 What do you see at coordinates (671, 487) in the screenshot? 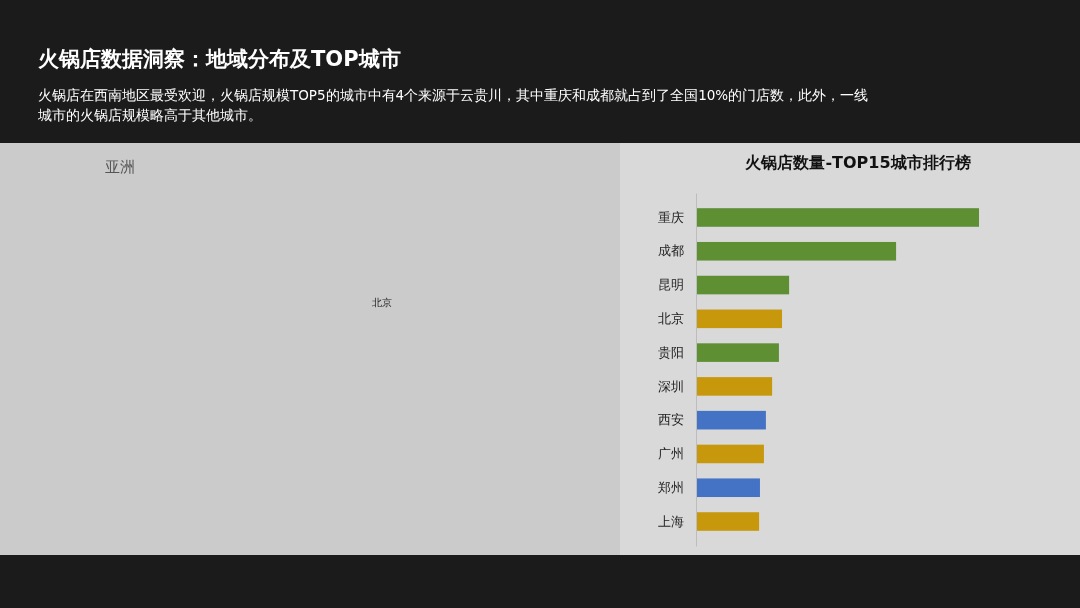
I see `y-tick-label: 郑州` at bounding box center [671, 487].